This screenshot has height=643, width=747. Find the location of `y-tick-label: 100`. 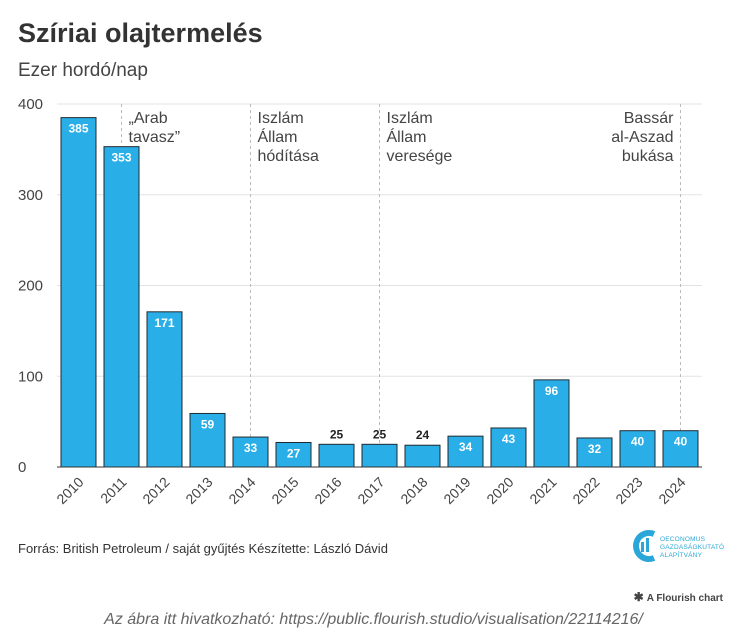

y-tick-label: 100 is located at coordinates (30, 376).